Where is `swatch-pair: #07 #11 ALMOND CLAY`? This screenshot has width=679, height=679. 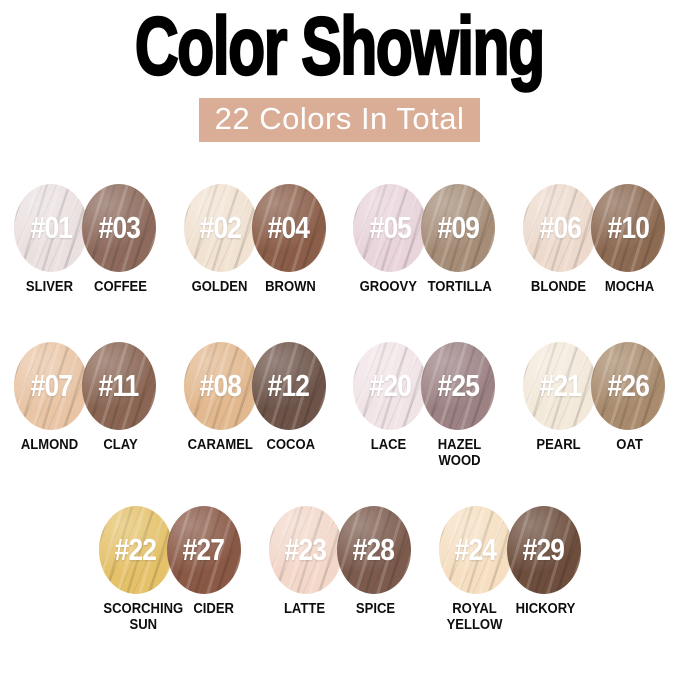
swatch-pair: #07 #11 ALMOND CLAY is located at coordinates (85, 405).